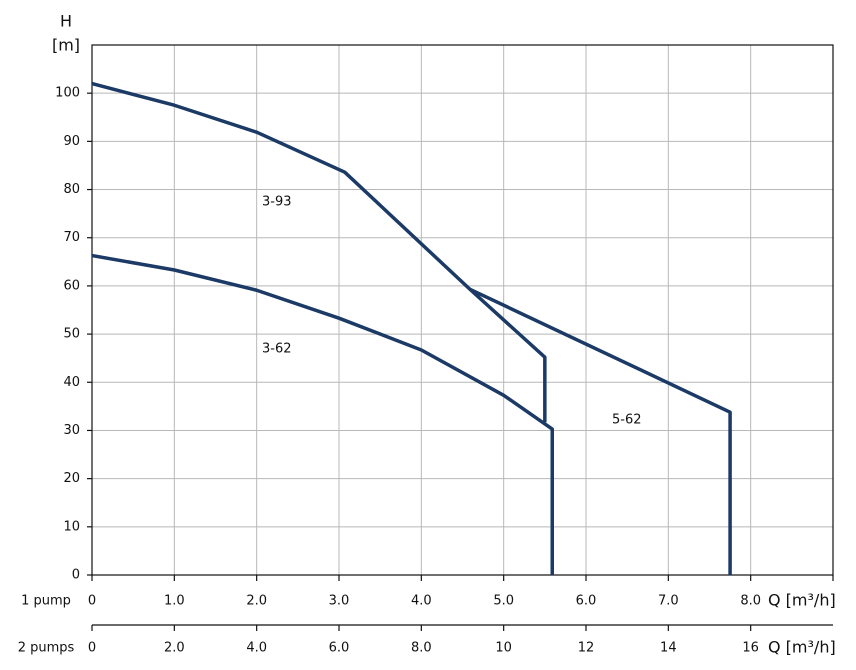 Image resolution: width=856 pixels, height=670 pixels. What do you see at coordinates (71, 189) in the screenshot?
I see `y-tick-label: 80` at bounding box center [71, 189].